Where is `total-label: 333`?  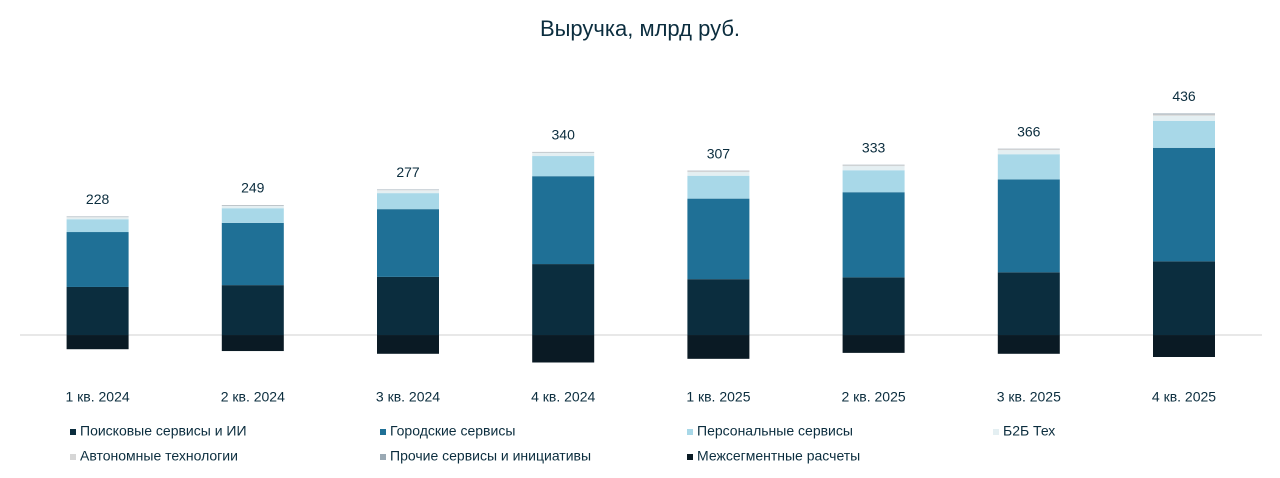
total-label: 333 is located at coordinates (874, 147).